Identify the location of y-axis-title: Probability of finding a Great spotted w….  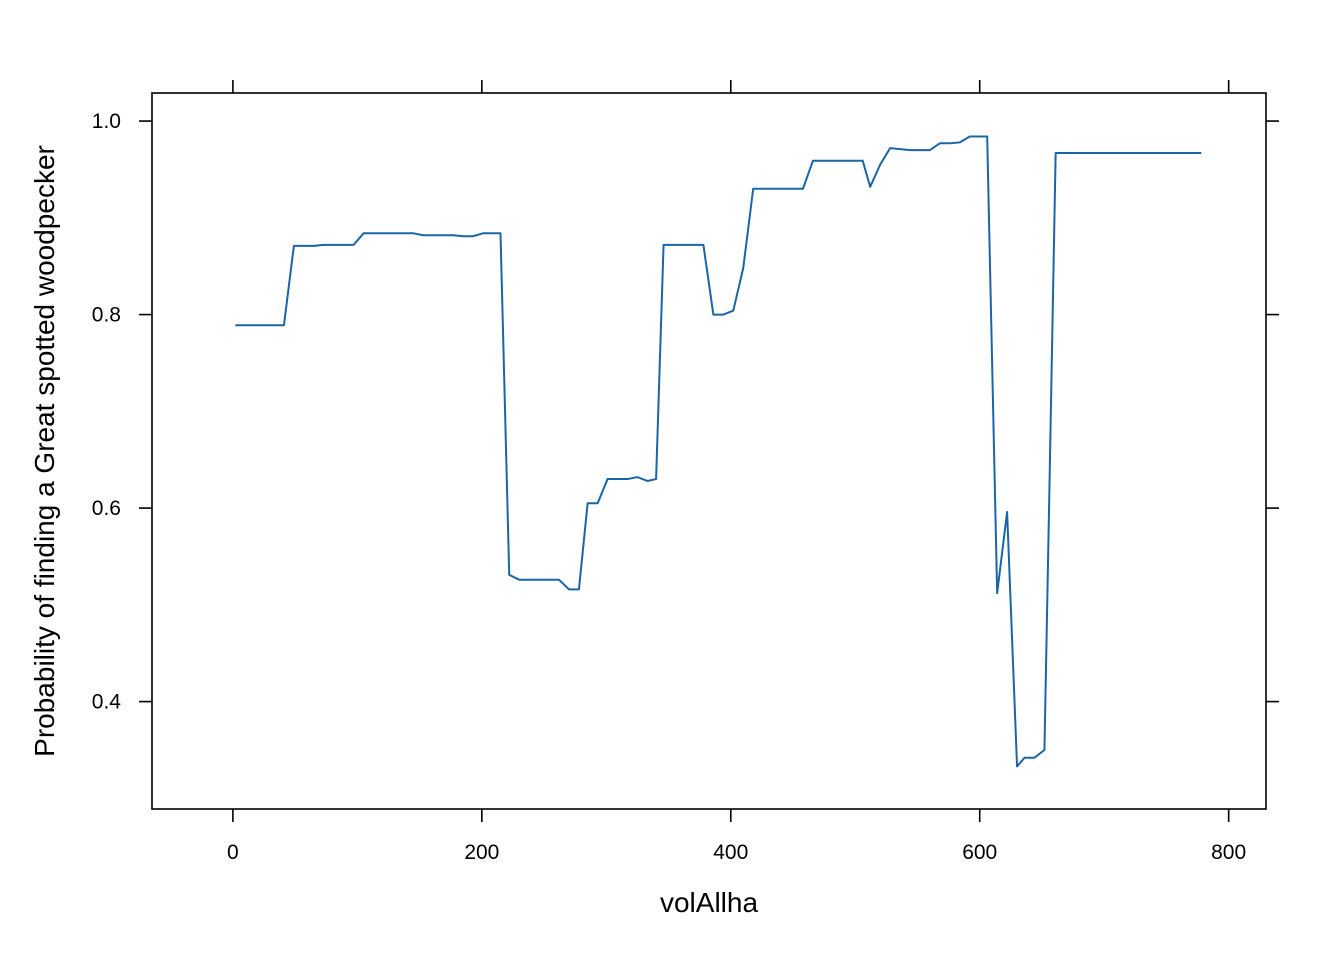
(44, 451).